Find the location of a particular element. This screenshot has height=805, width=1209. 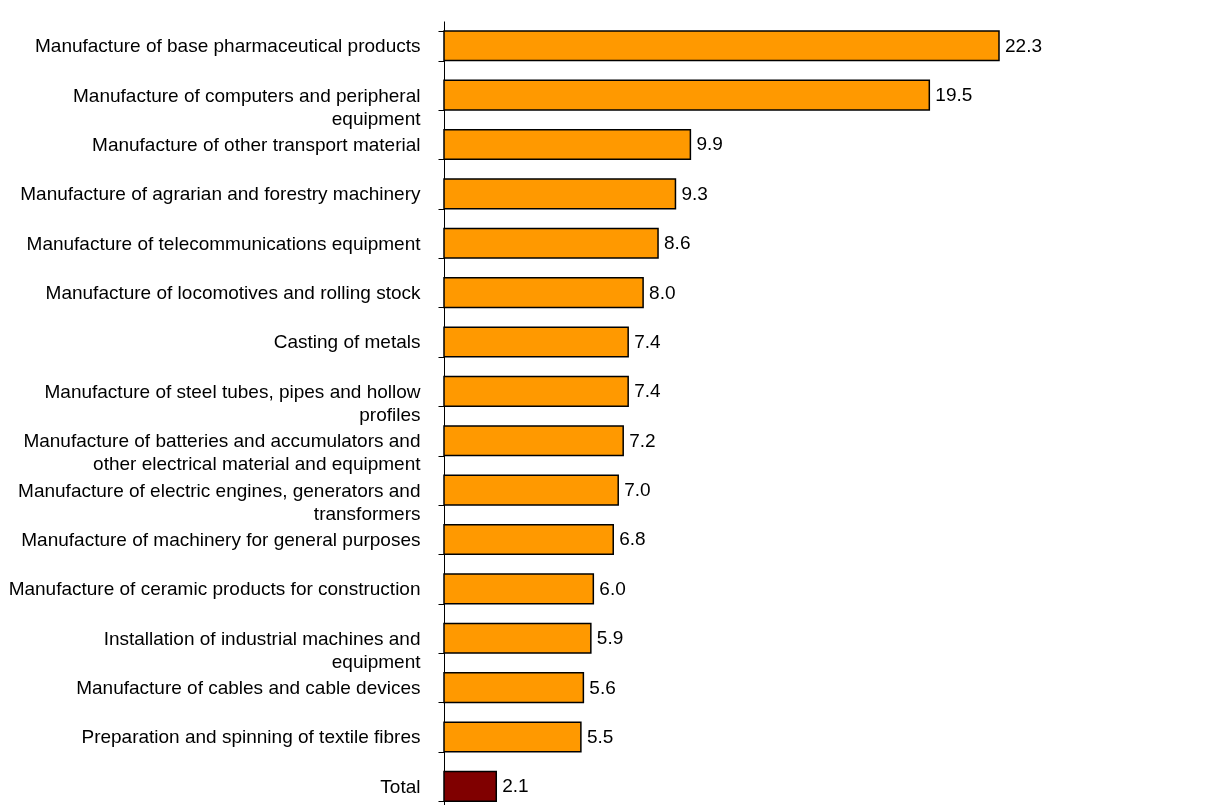

y-tick-label: Manufacture of agrarian and forestry machinery is located at coordinates (220, 194).